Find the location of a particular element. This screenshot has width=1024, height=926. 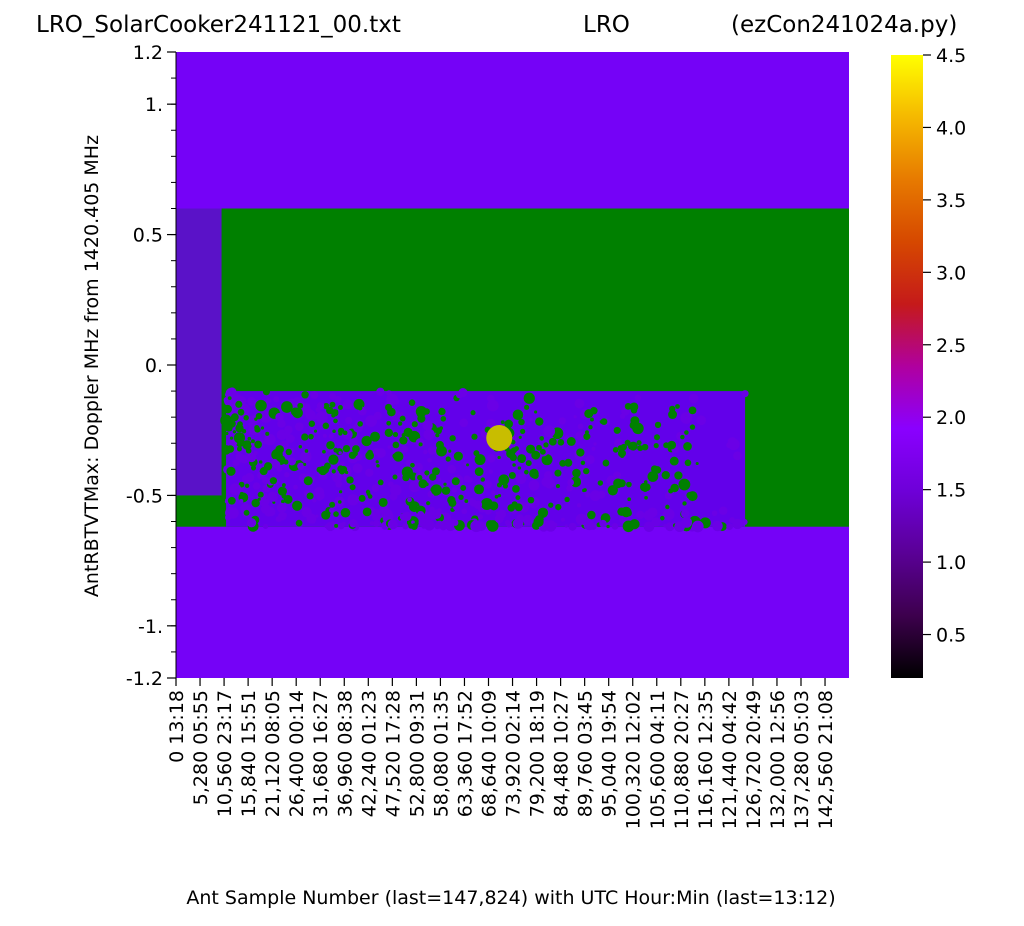

x-tick-time: 05:55 is located at coordinates (201, 717).